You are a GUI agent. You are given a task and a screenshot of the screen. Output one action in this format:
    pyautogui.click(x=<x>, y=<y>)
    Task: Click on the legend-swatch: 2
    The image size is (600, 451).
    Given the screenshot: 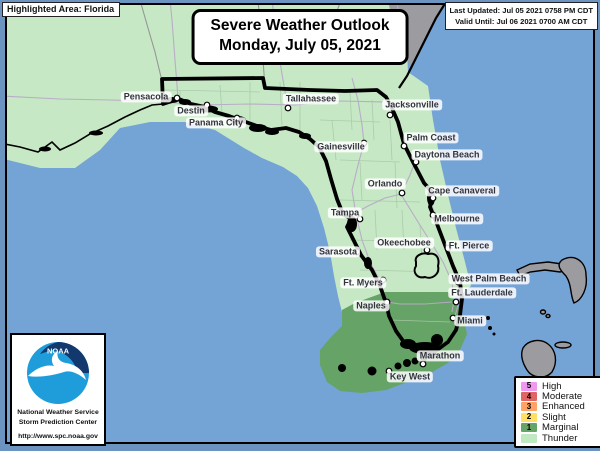 What is the action you would take?
    pyautogui.click(x=529, y=417)
    